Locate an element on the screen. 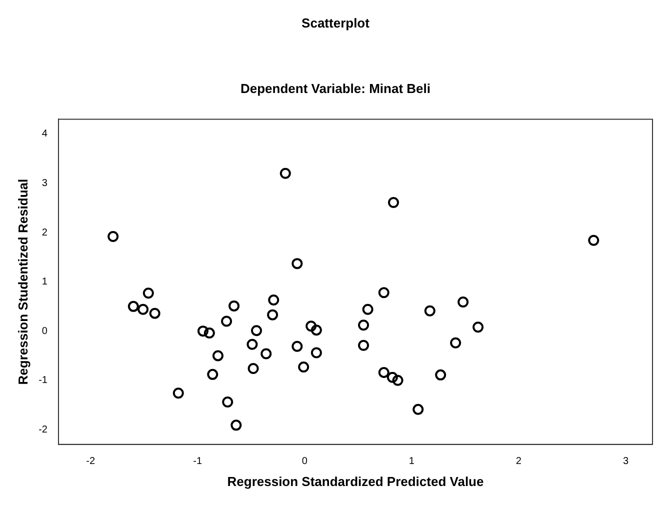  x-tick-label: 2 is located at coordinates (519, 462).